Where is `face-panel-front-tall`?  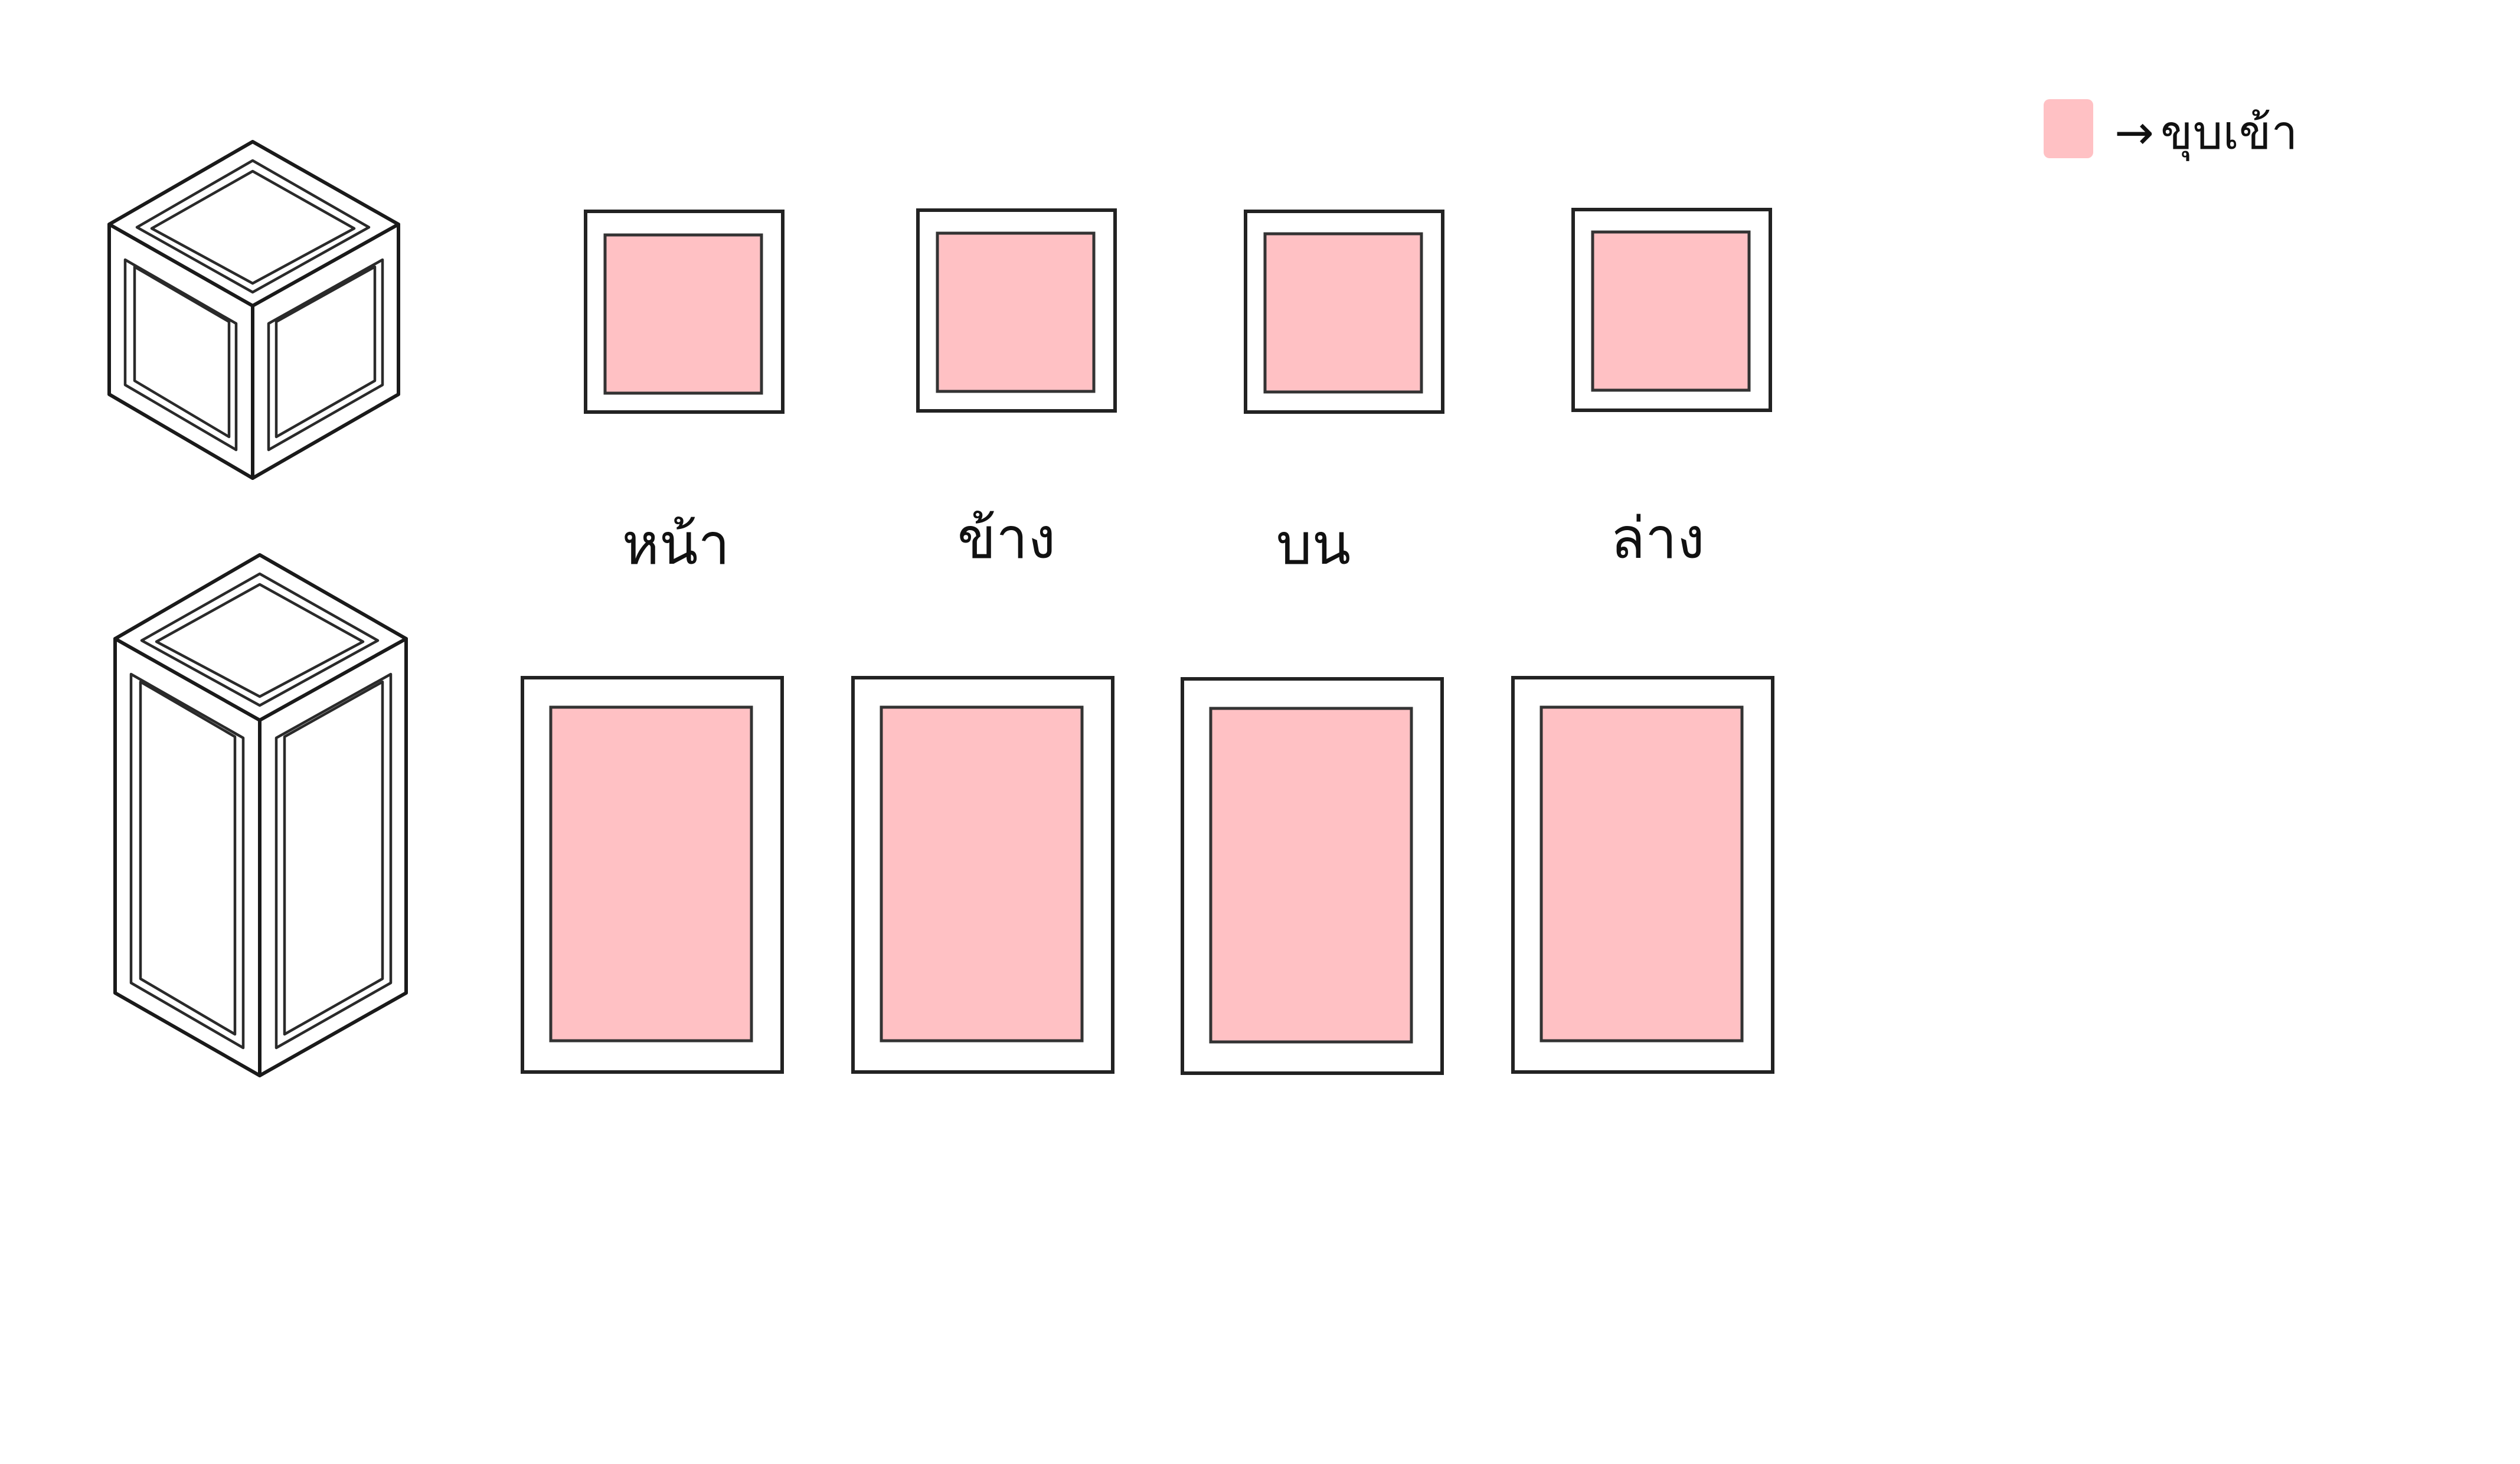 face-panel-front-tall is located at coordinates (652, 875).